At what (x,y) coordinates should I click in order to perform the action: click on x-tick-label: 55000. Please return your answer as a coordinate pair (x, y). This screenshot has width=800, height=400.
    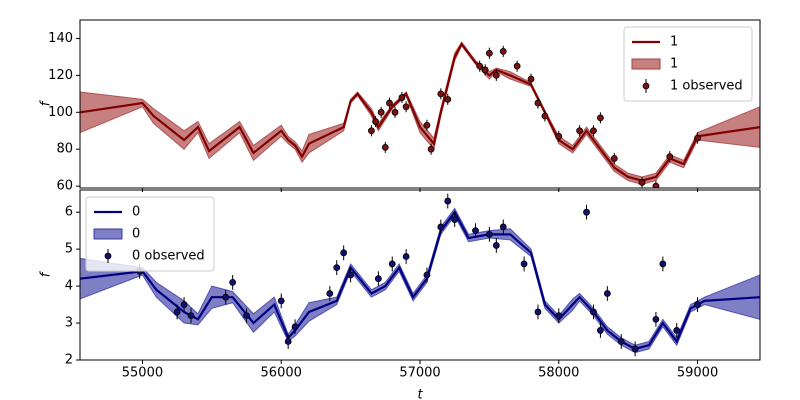
    Looking at the image, I should click on (142, 373).